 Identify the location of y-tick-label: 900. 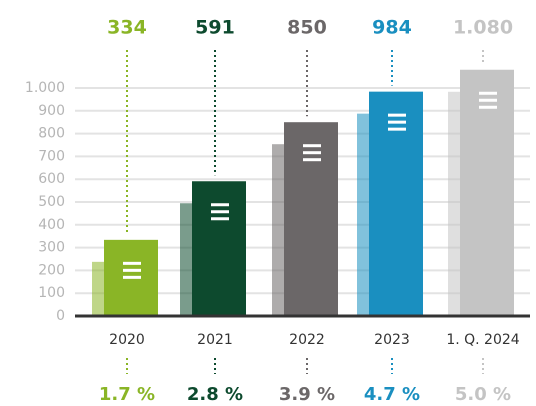
(51, 111).